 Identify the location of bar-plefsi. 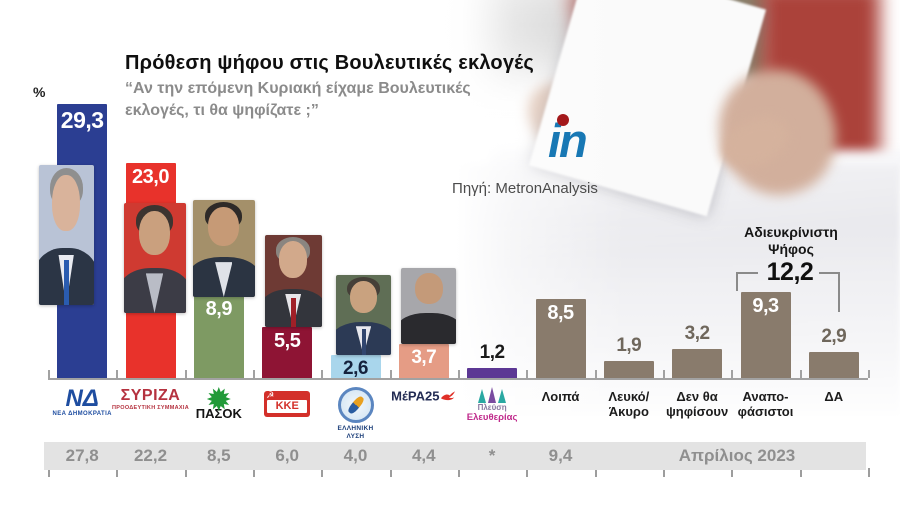
(492, 373).